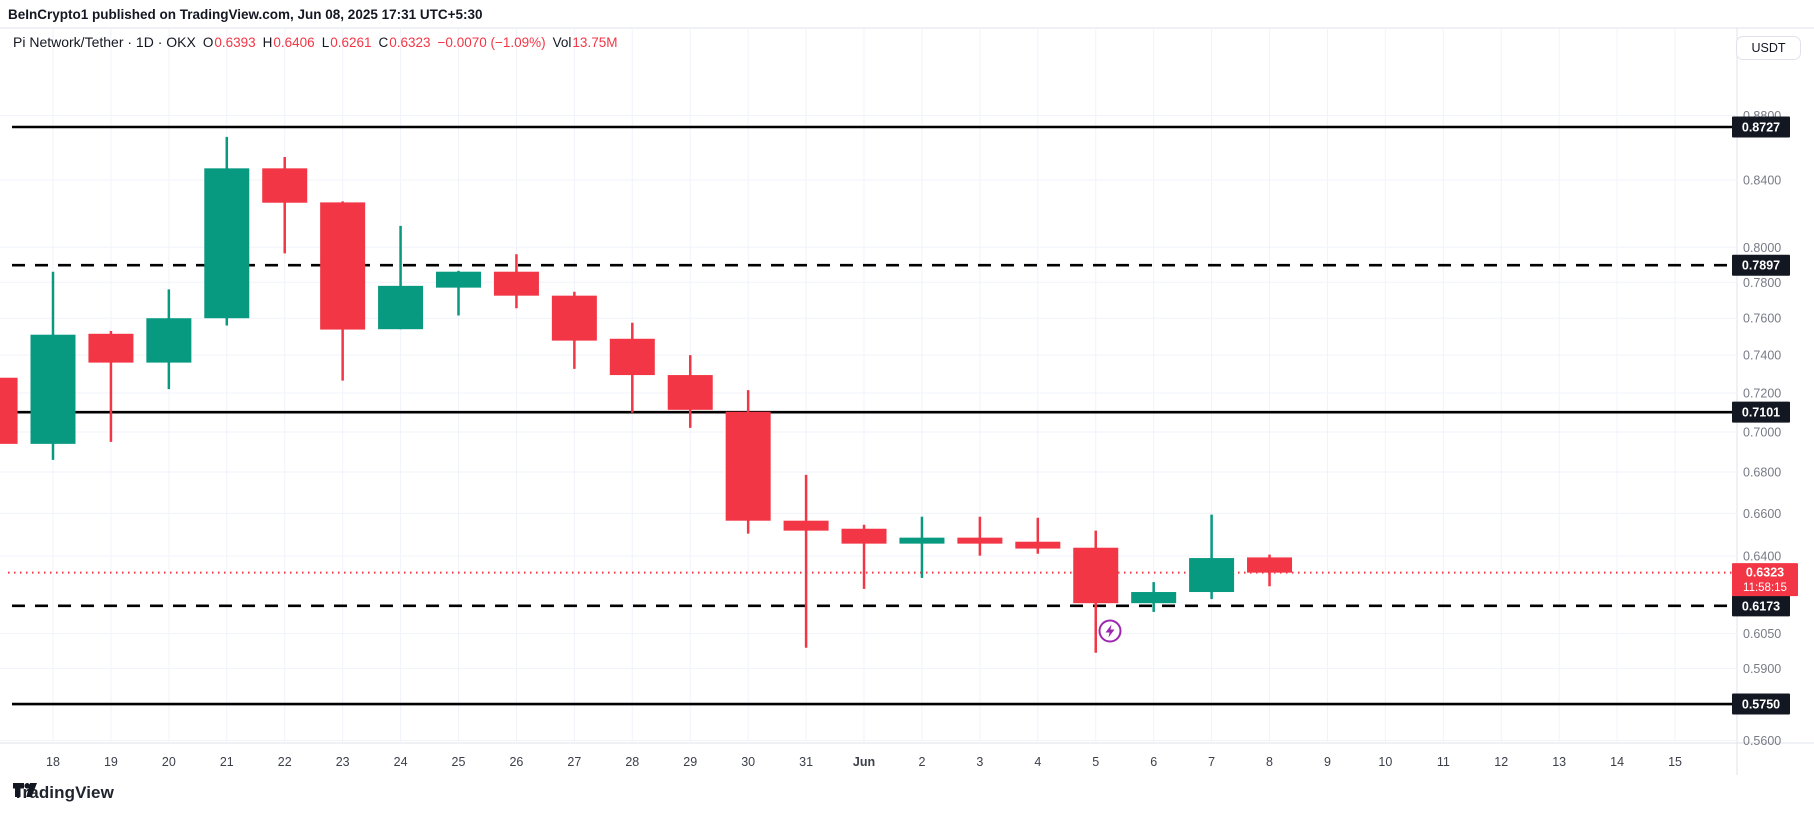  Describe the element at coordinates (401, 762) in the screenshot. I see `time-tick-label: 24` at that location.